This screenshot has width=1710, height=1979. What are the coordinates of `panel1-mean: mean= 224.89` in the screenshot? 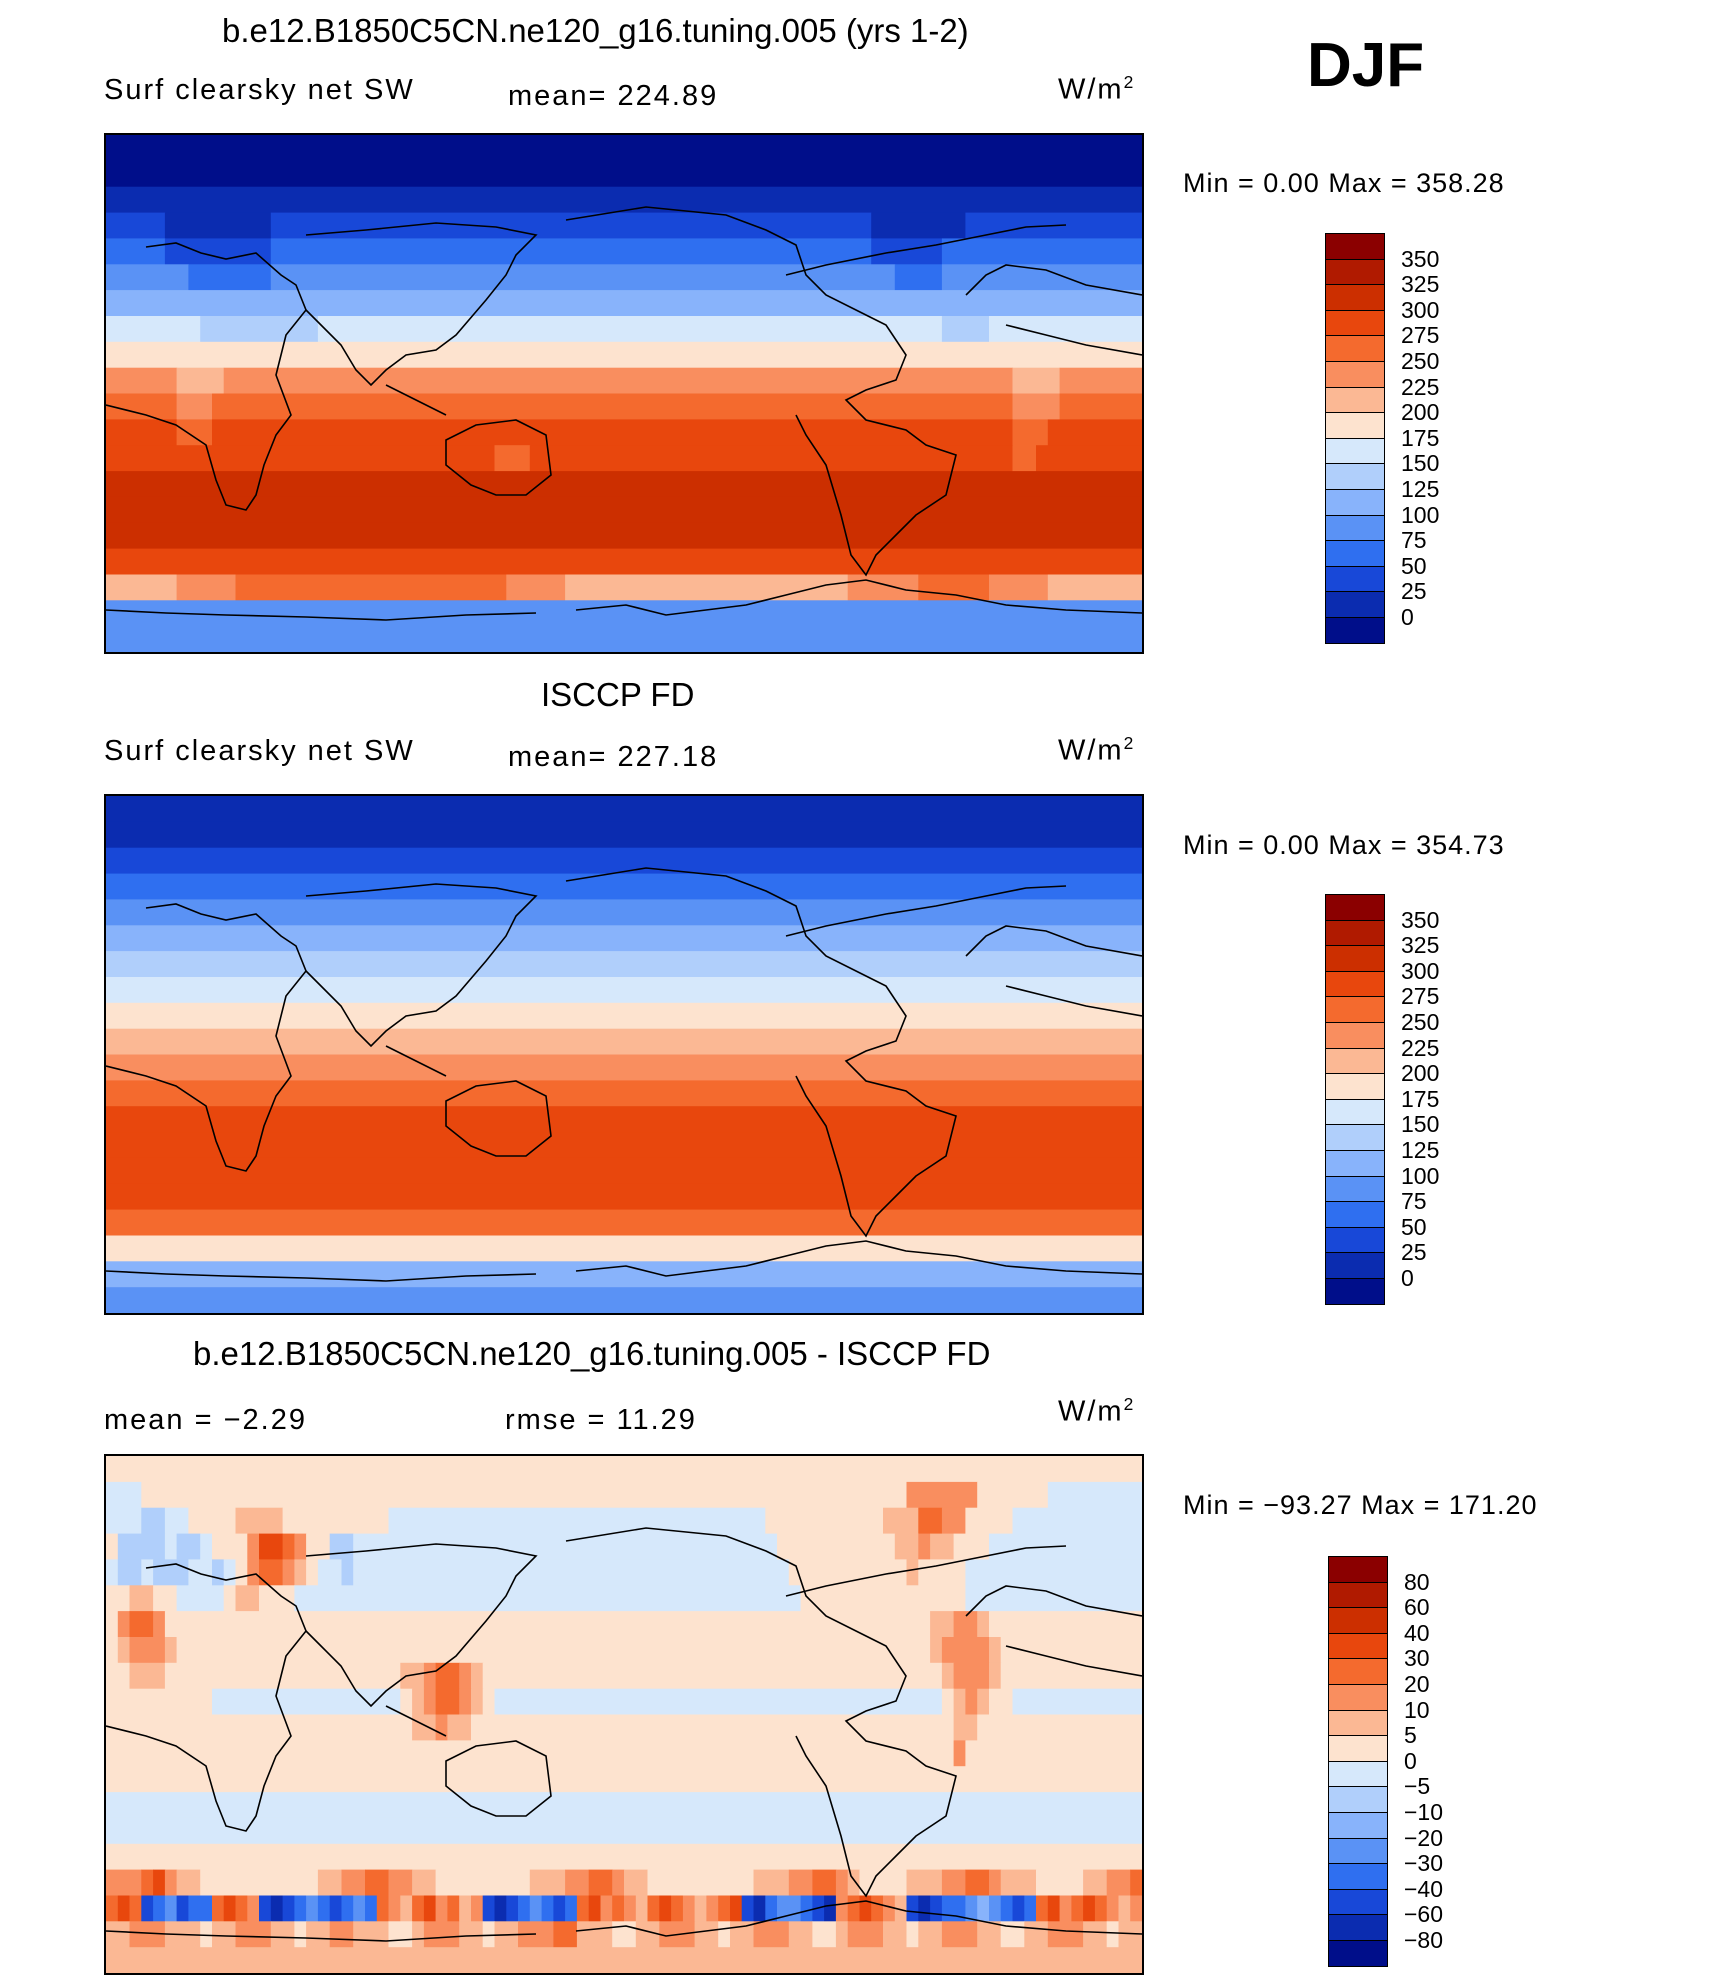 It's located at (613, 96).